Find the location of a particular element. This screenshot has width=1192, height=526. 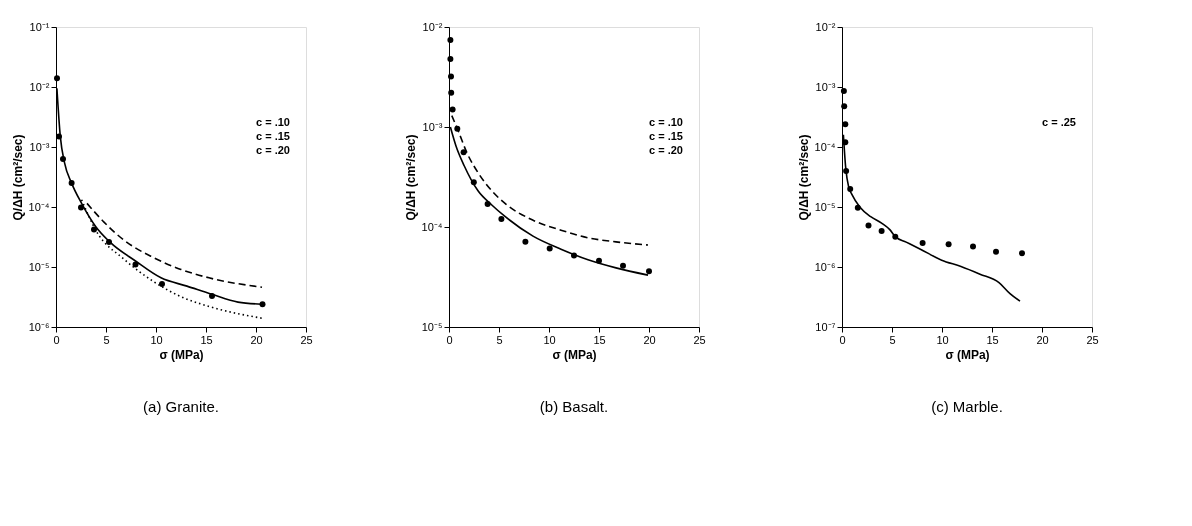

y-tick-label: 10⁻¹ is located at coordinates (39, 26).